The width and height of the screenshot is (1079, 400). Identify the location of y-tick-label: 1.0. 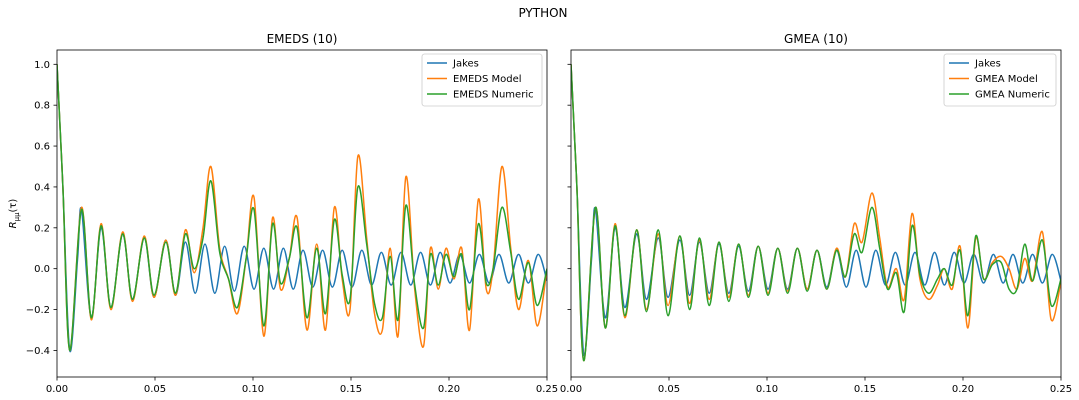
(42, 65).